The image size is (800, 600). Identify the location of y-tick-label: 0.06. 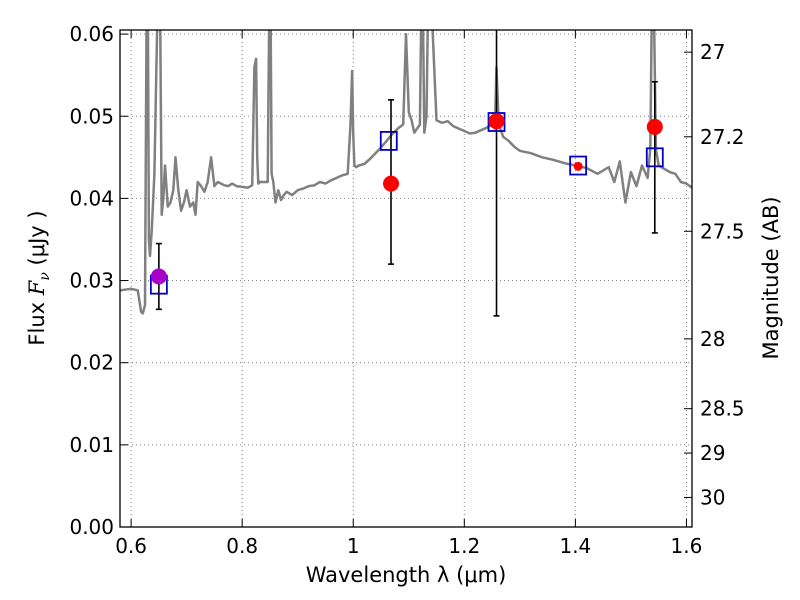
(91, 34).